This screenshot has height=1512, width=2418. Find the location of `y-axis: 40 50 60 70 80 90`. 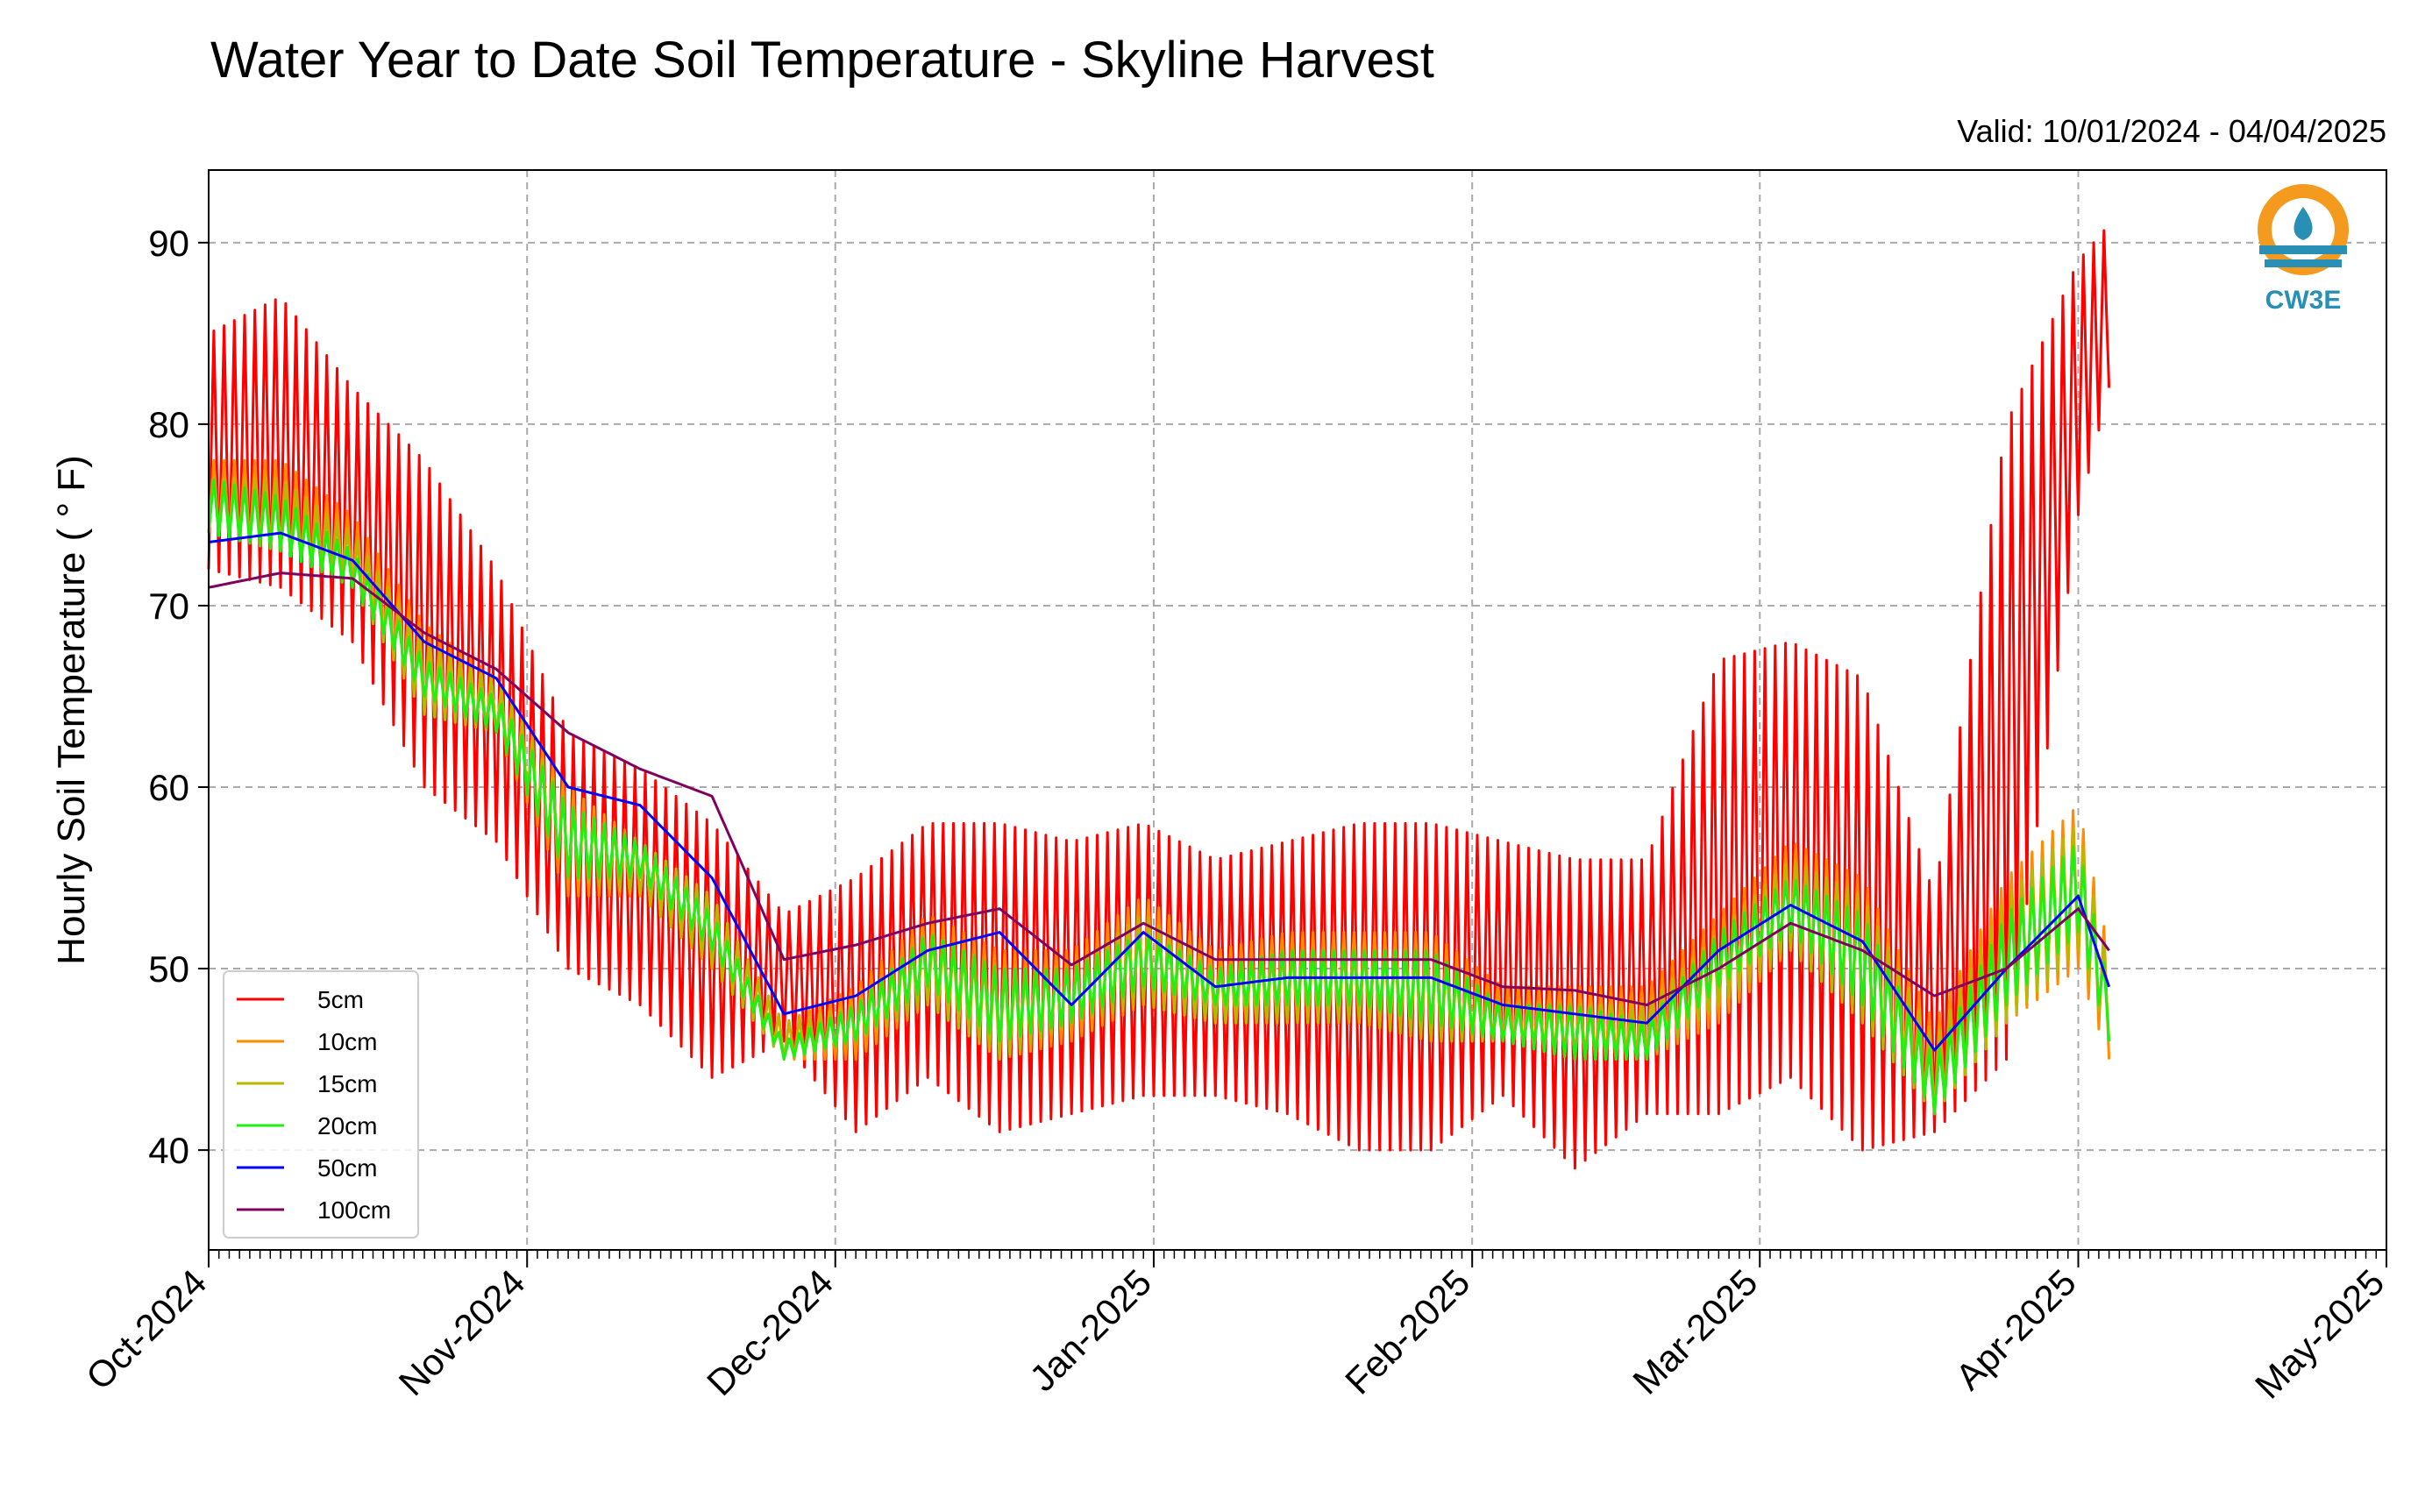

y-axis: 40 50 60 70 80 90 is located at coordinates (178, 697).